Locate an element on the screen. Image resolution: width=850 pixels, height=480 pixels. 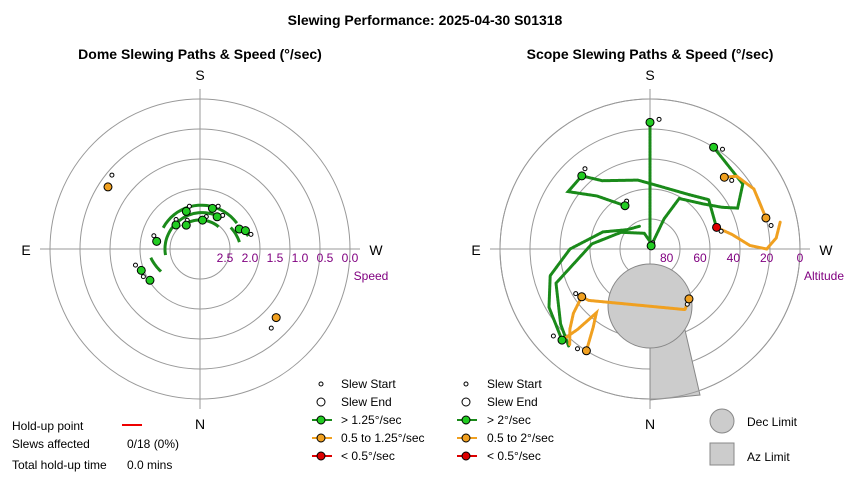
scope-tick-labels: 80 60 40 20 0 is located at coordinates (732, 258).